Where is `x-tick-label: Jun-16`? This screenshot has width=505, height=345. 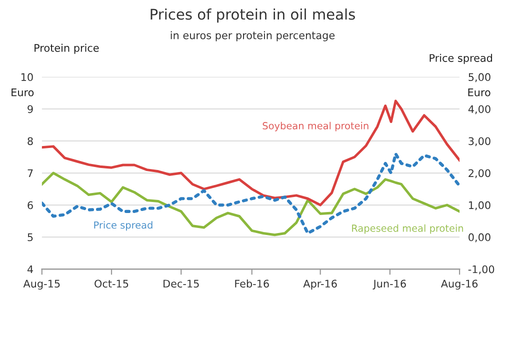
x-tick-label: Jun-16 is located at coordinates (389, 285).